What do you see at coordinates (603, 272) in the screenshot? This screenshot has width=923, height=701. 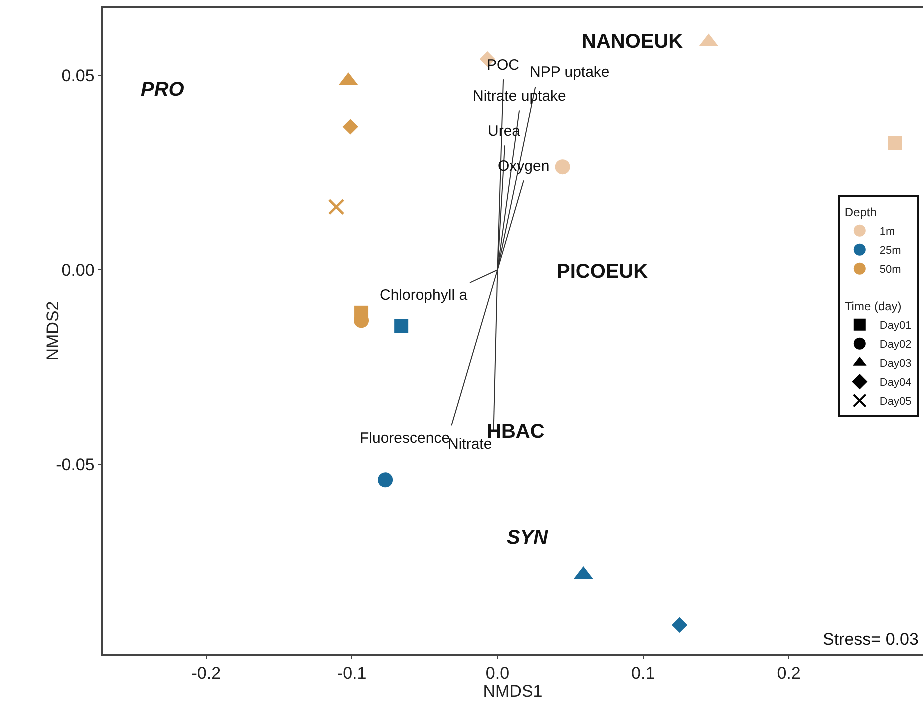 I see `annotation: PICOEUK` at bounding box center [603, 272].